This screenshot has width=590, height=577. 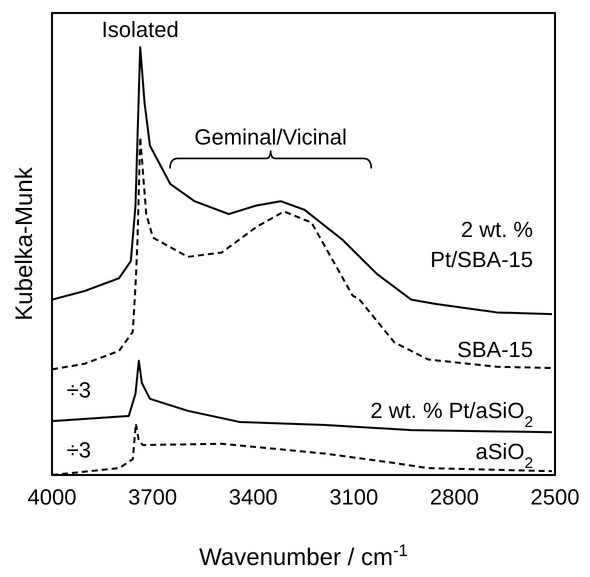 What do you see at coordinates (454, 497) in the screenshot?
I see `x-tick-label: 2800` at bounding box center [454, 497].